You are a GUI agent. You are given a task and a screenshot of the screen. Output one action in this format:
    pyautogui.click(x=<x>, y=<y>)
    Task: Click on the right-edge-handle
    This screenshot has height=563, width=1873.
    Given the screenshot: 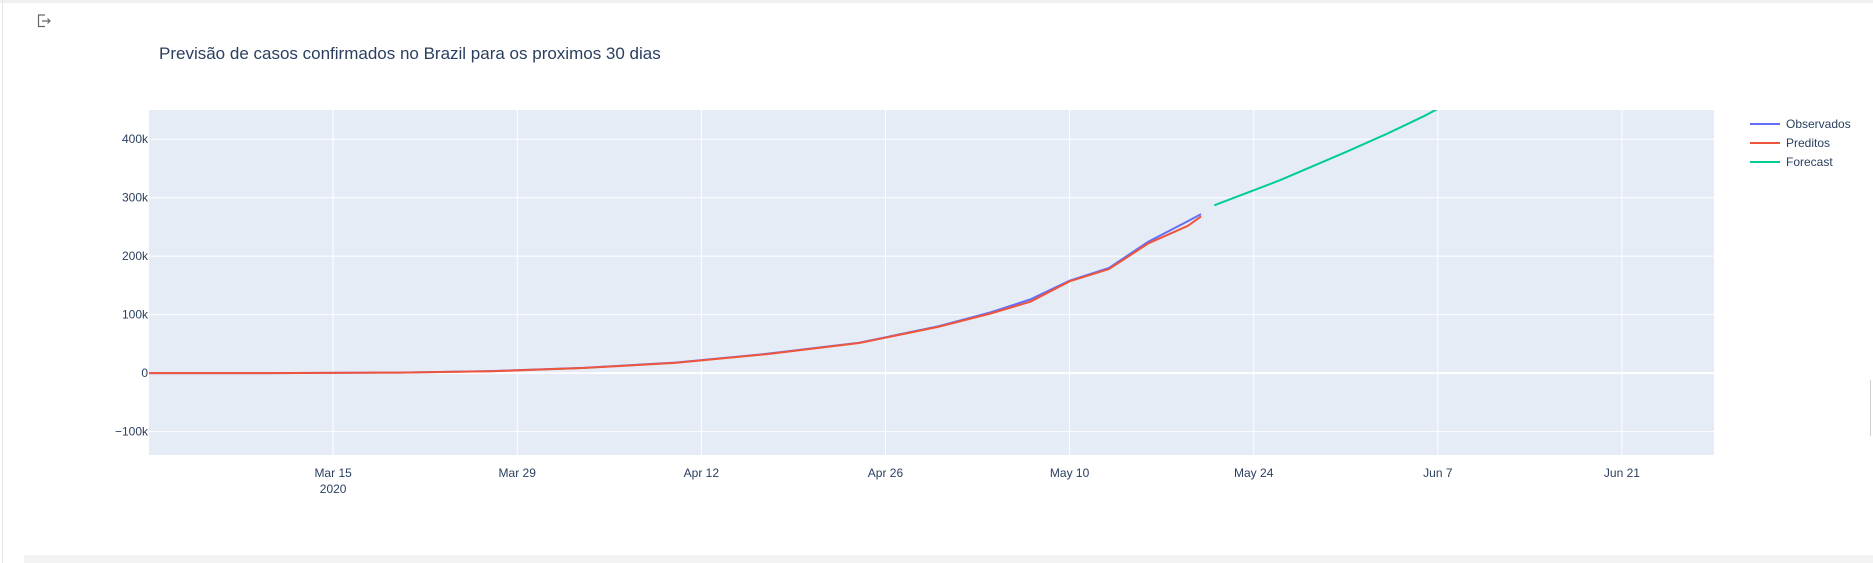 What is the action you would take?
    pyautogui.click(x=1871, y=408)
    